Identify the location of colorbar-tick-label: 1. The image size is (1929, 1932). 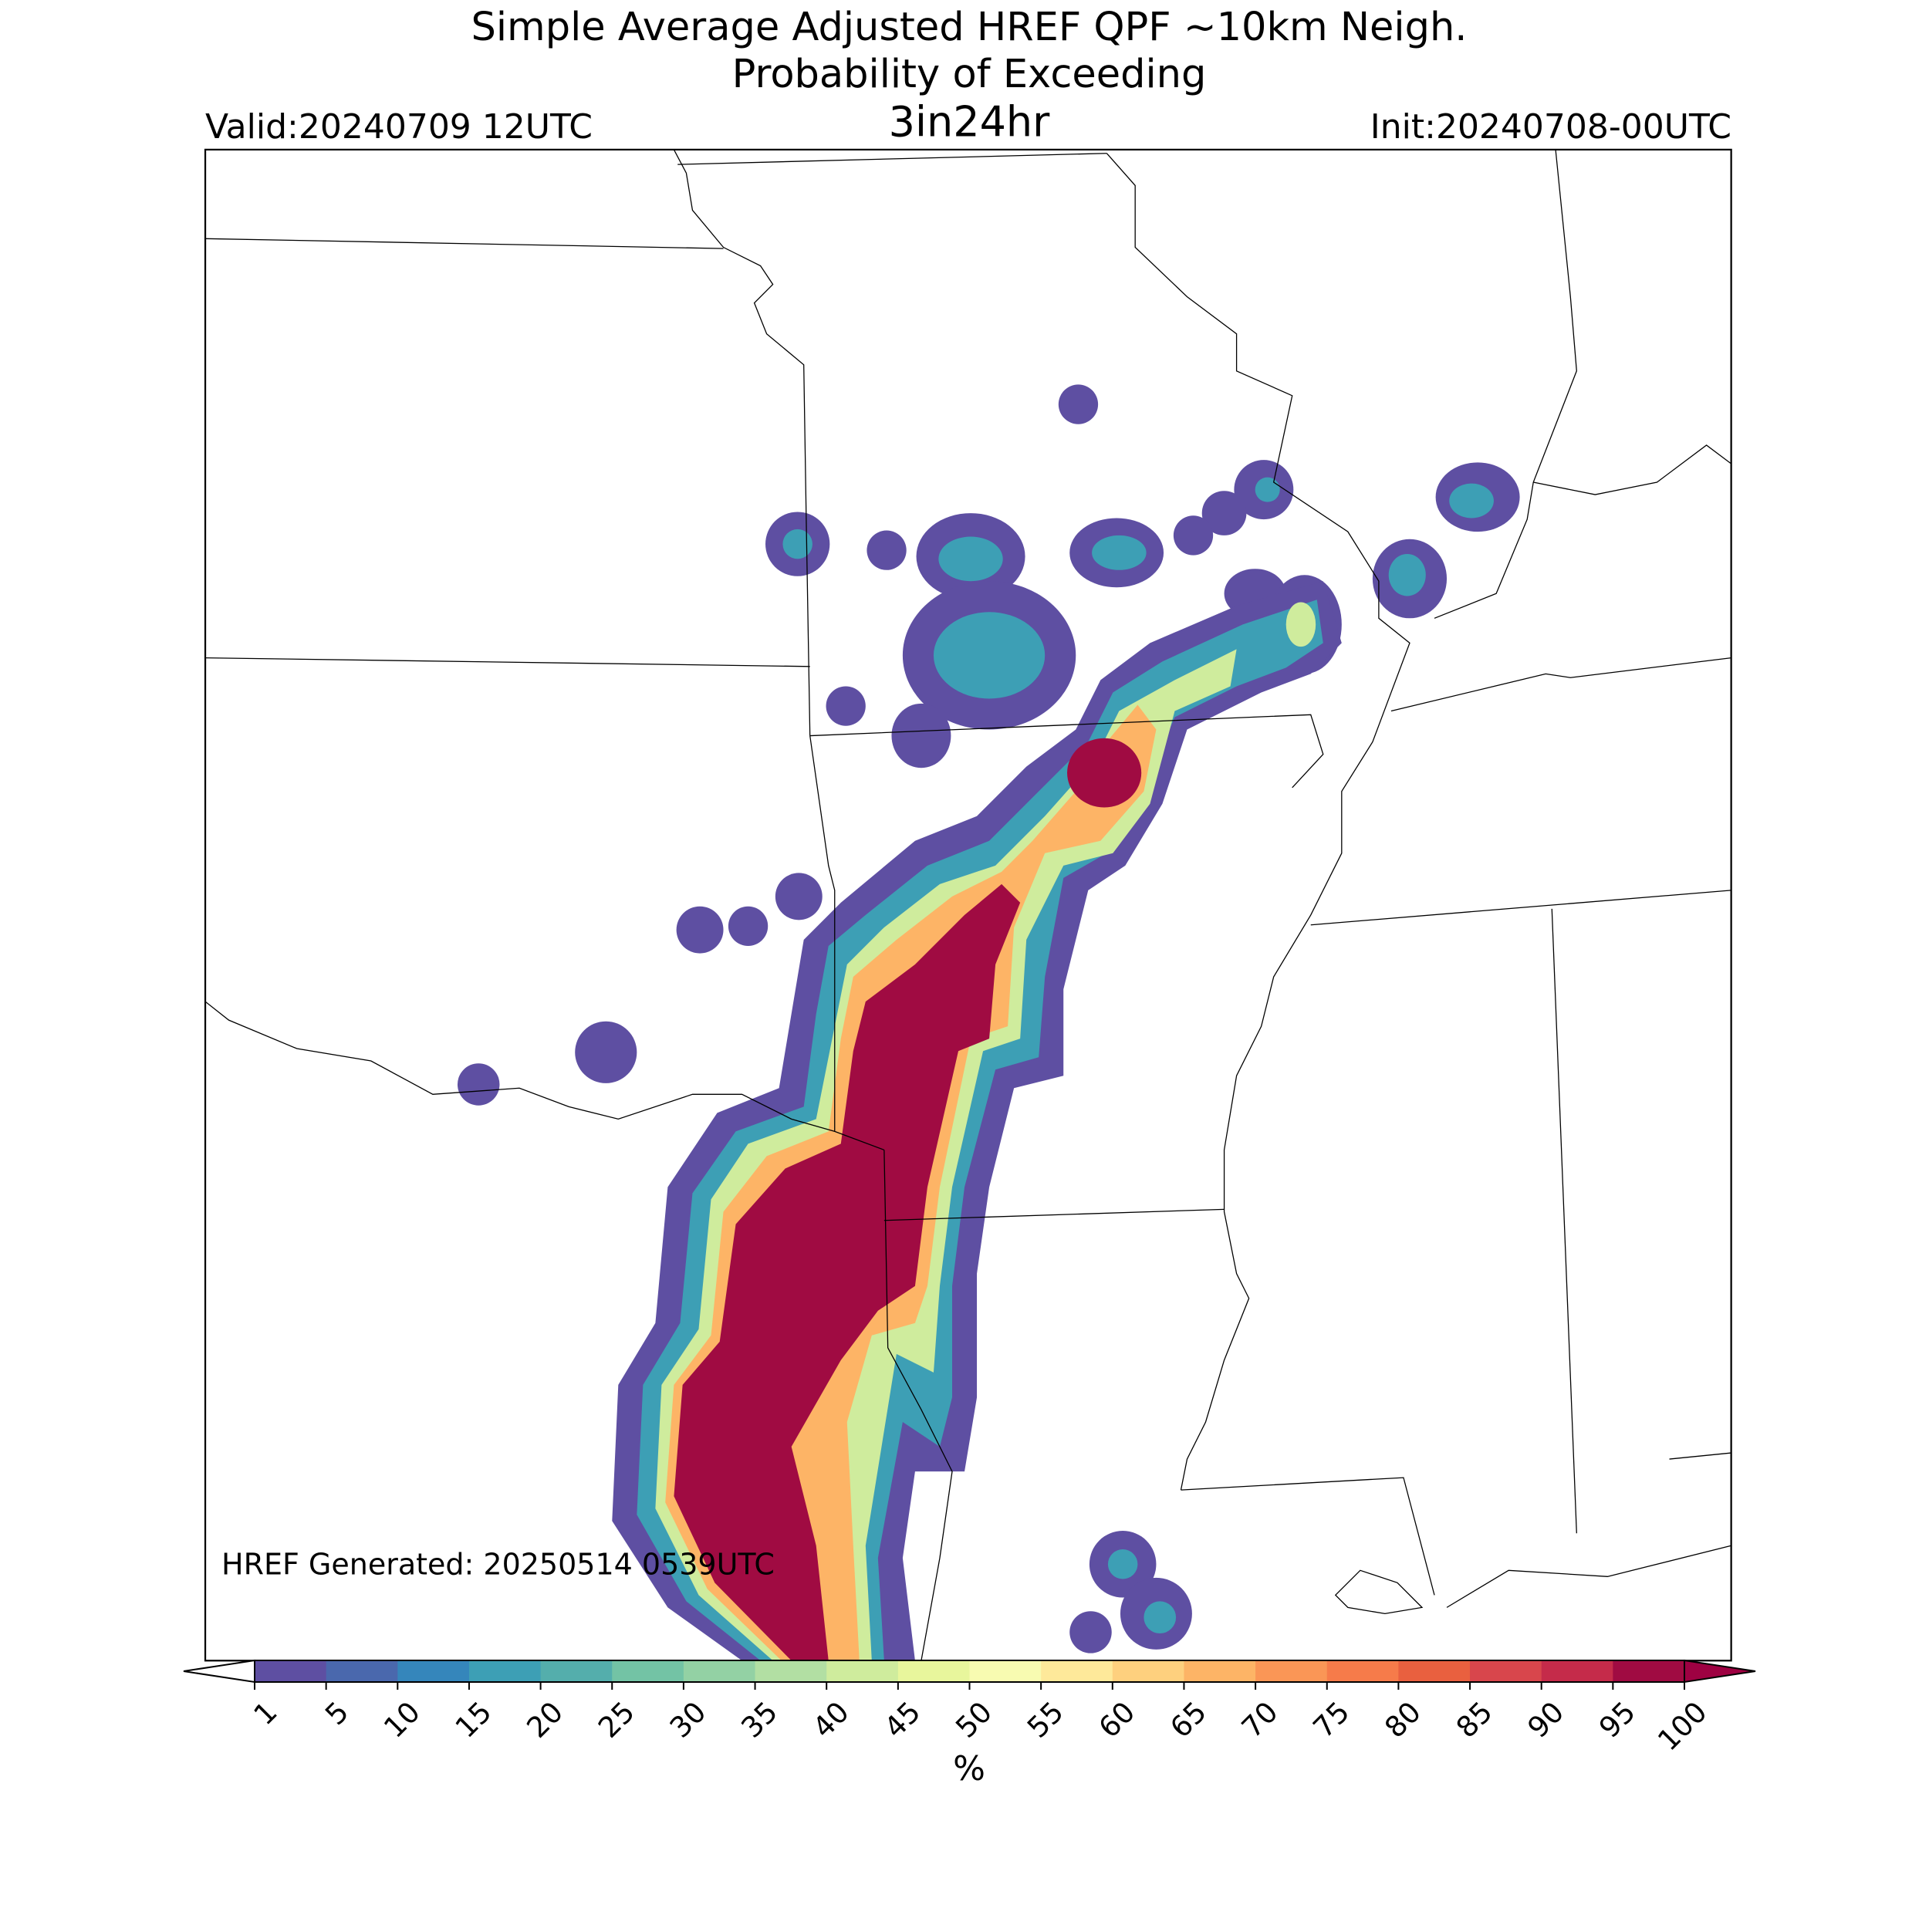
(266, 1713).